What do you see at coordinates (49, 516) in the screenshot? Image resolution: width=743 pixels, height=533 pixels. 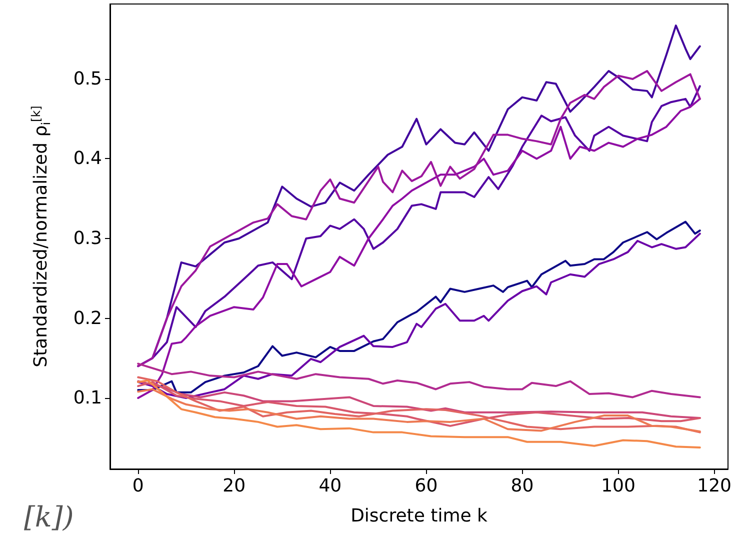 I see `text: [k])` at bounding box center [49, 516].